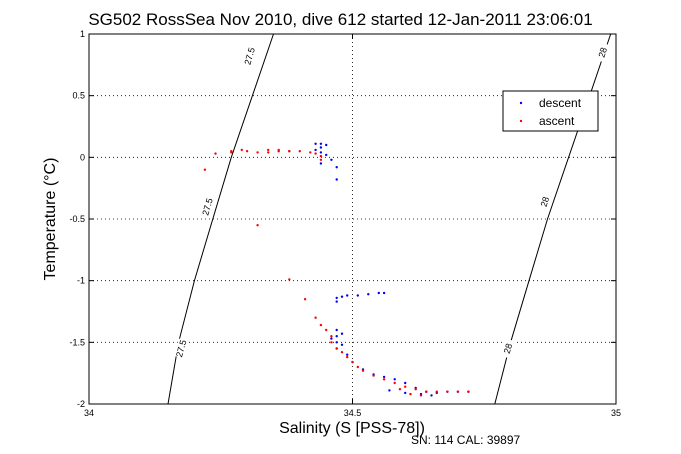 The height and width of the screenshot is (454, 681). What do you see at coordinates (521, 103) in the screenshot?
I see `legend-marker-descent` at bounding box center [521, 103].